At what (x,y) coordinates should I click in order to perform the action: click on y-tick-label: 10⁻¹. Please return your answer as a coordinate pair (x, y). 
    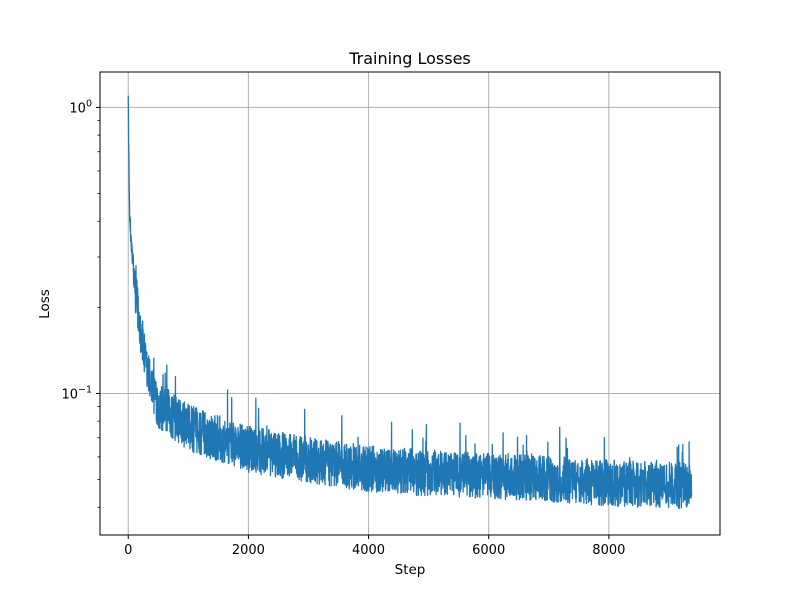
    Looking at the image, I should click on (76, 393).